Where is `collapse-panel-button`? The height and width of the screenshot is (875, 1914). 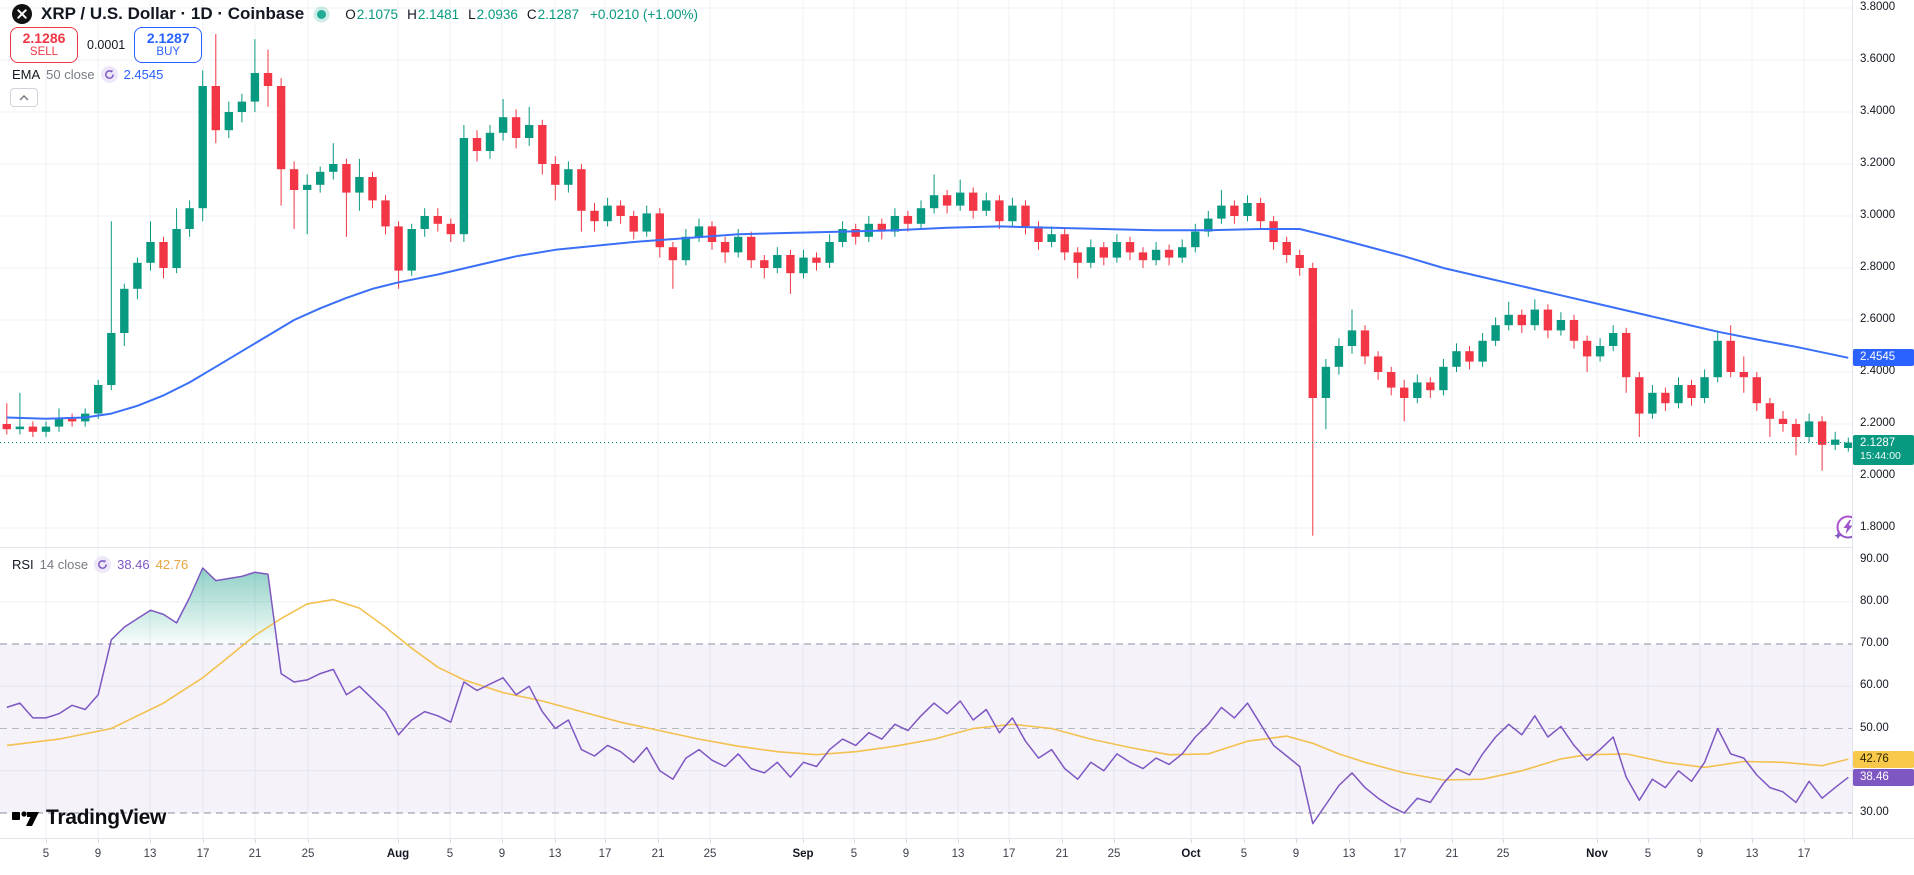 collapse-panel-button is located at coordinates (24, 97).